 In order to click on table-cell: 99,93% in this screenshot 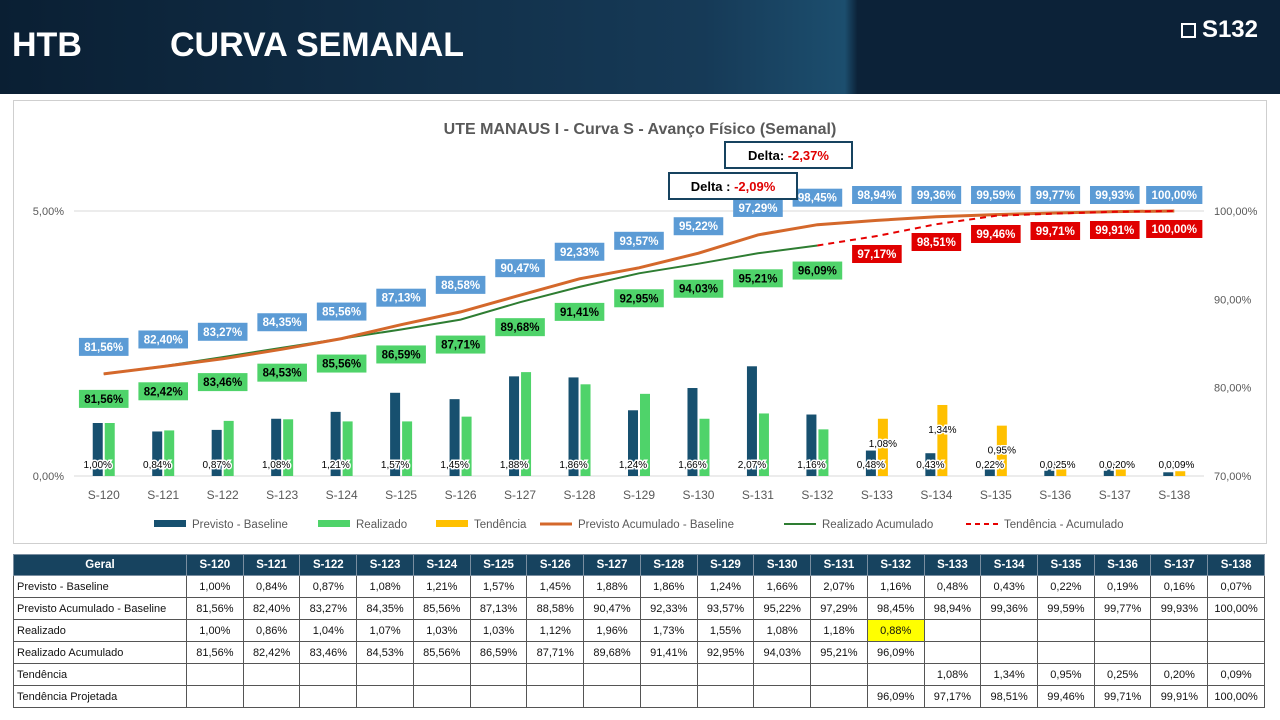, I will do `click(1179, 608)`.